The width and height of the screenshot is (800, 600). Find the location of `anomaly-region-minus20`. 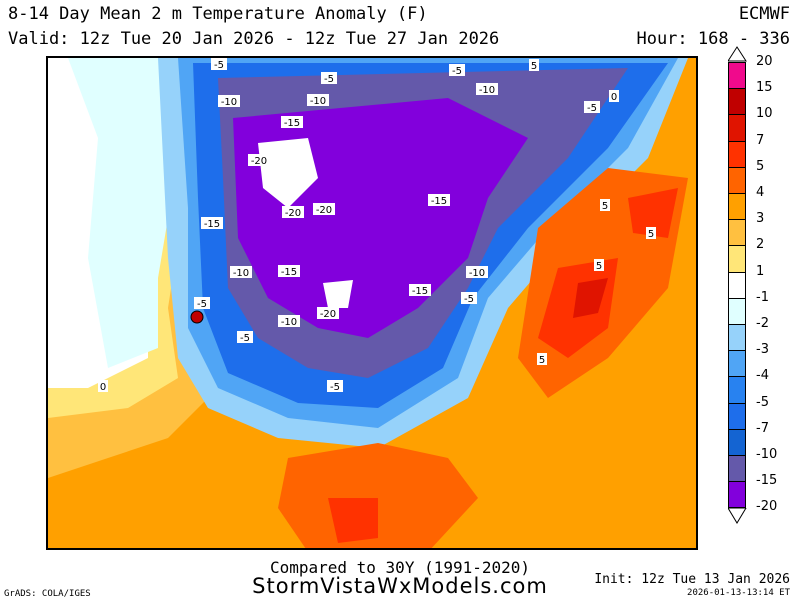

anomaly-region-minus20 is located at coordinates (305, 223).